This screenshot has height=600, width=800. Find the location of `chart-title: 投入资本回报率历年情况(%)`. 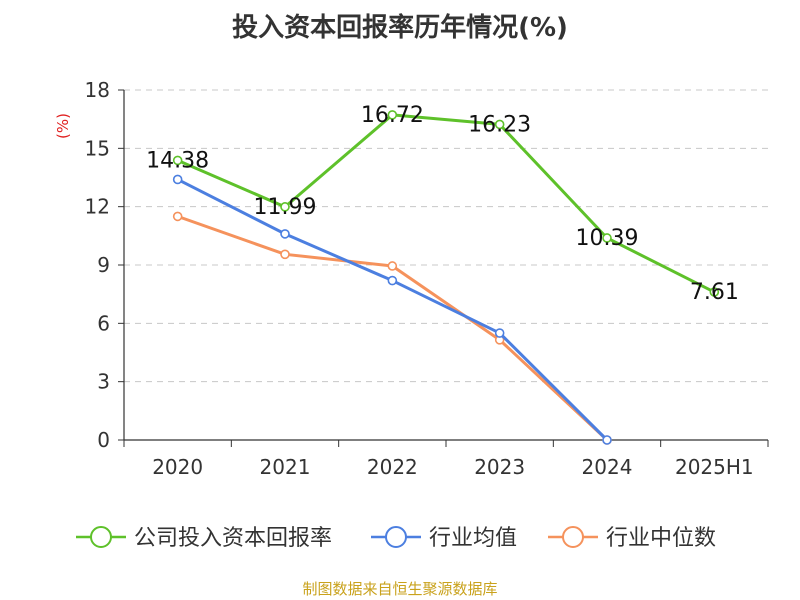

chart-title: 投入资本回报率历年情况(%) is located at coordinates (400, 28).